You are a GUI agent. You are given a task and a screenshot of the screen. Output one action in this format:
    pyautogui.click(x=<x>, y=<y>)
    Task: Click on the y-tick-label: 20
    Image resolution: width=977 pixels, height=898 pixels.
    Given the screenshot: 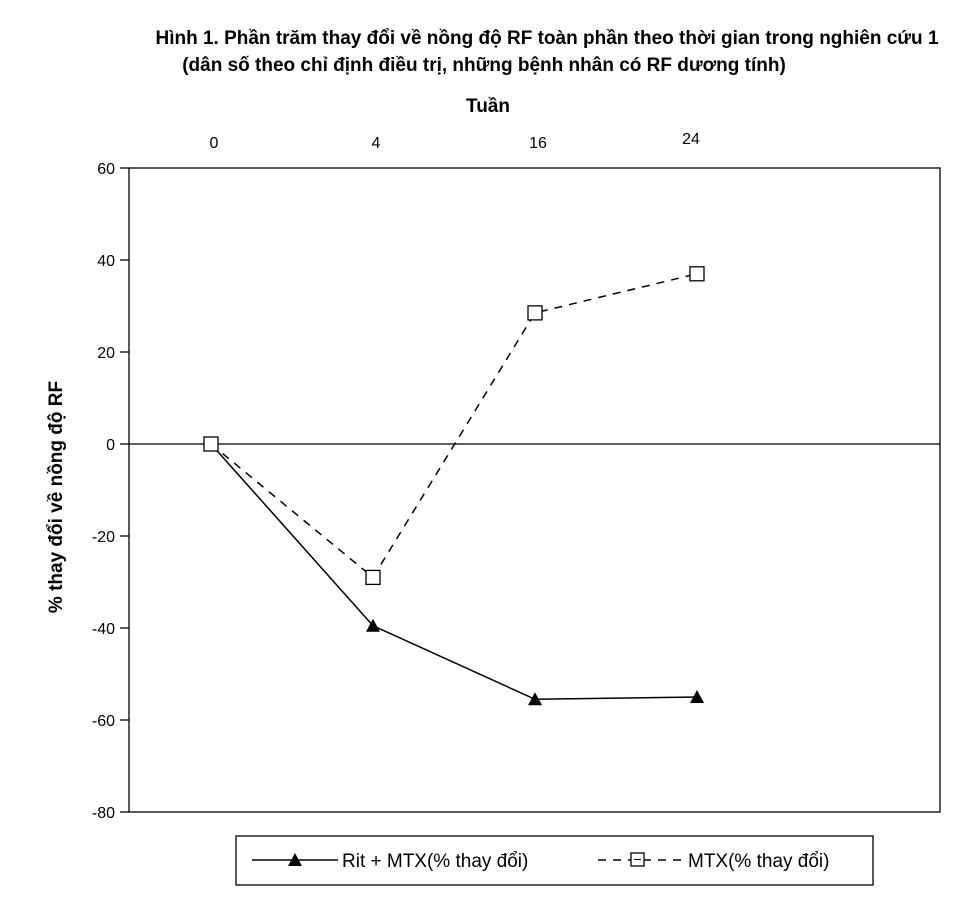 What is the action you would take?
    pyautogui.click(x=106, y=353)
    